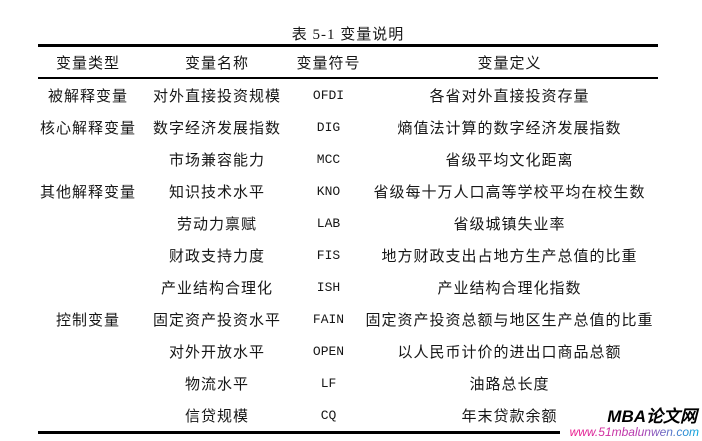 This screenshot has width=702, height=441. Describe the element at coordinates (348, 95) in the screenshot. I see `table-row: 被解释变量 对外直接投资规模 OFDI 各省对外直接投资存量` at that location.